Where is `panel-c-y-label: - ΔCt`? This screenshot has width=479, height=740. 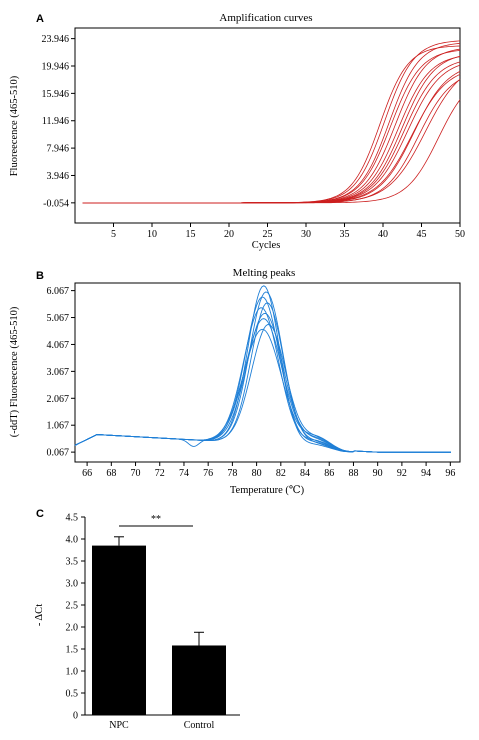 panel-c-y-label: - ΔCt is located at coordinates (39, 615).